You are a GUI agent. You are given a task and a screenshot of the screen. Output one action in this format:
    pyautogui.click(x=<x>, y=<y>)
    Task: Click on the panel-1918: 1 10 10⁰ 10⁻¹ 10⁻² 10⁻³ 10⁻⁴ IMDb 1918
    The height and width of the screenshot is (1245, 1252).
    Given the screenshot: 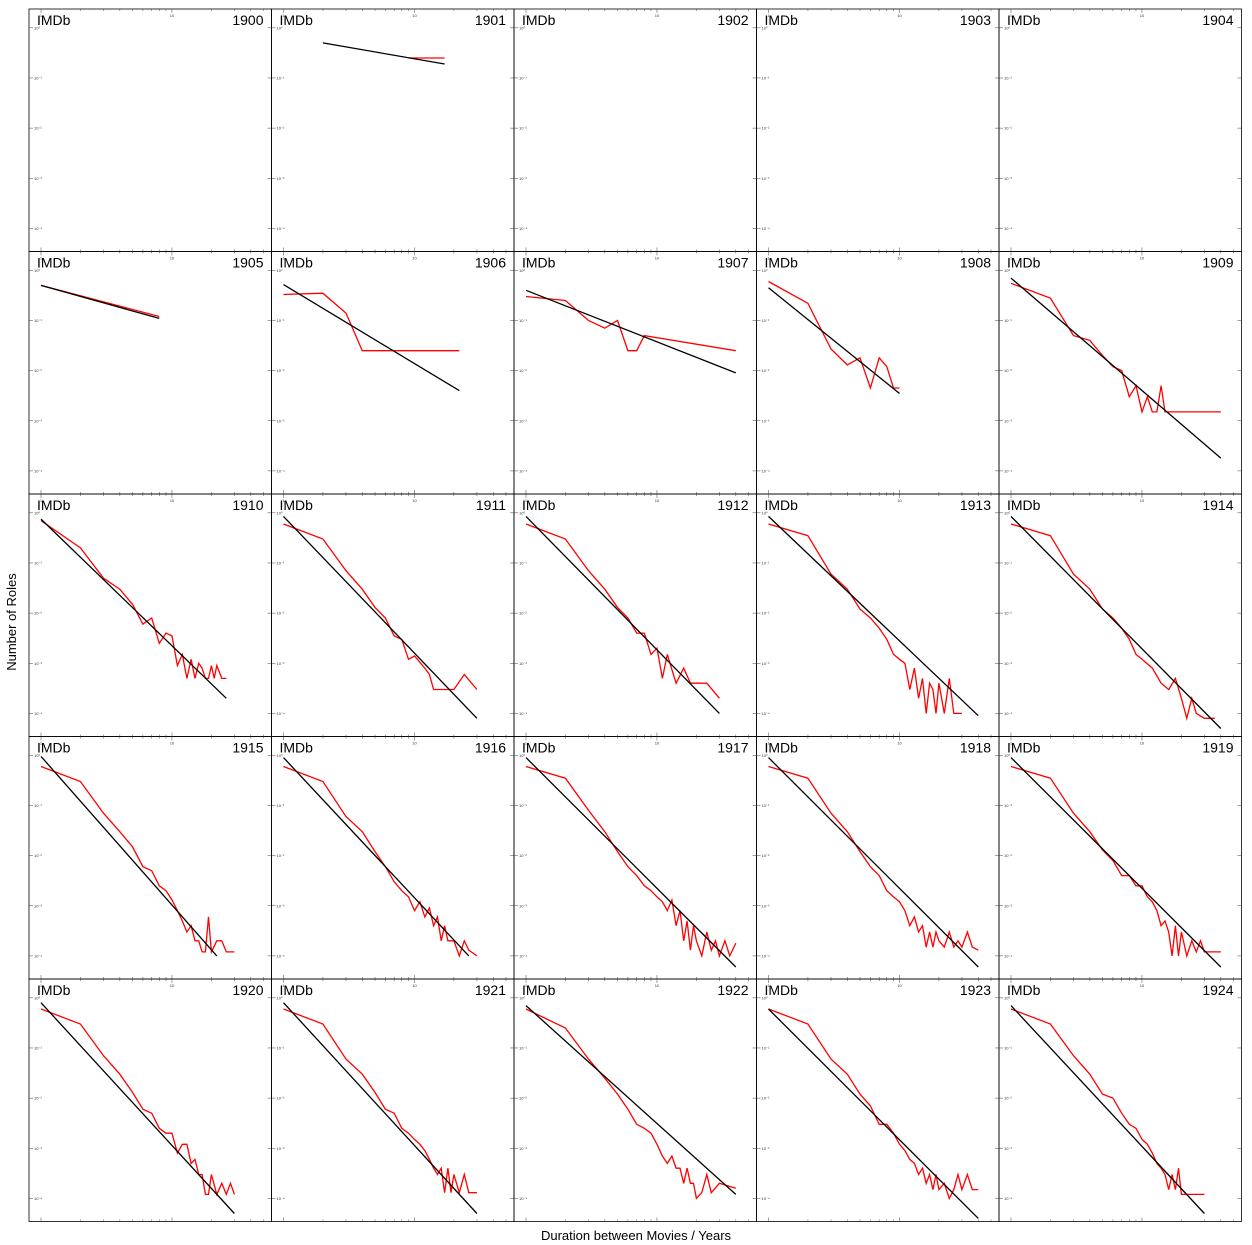 What is the action you would take?
    pyautogui.click(x=878, y=858)
    